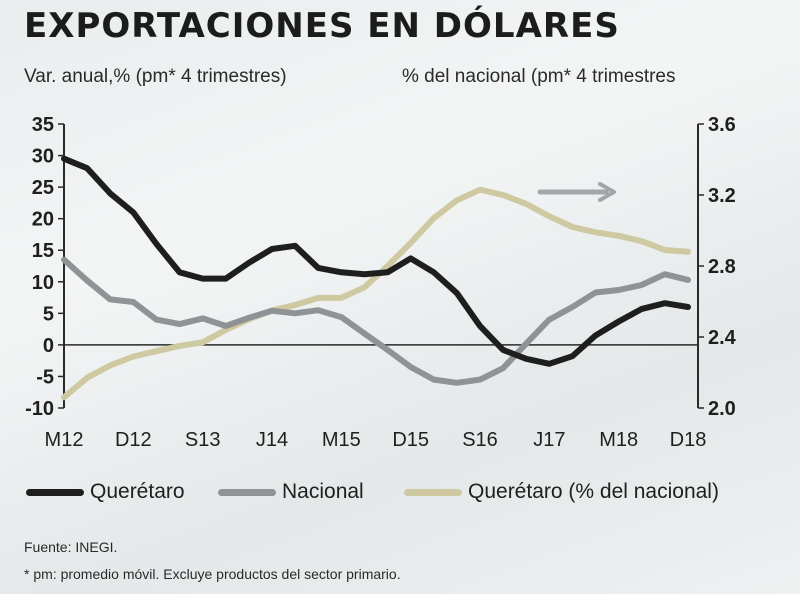 This screenshot has width=800, height=594. I want to click on left-tick-label: -5, so click(45, 377).